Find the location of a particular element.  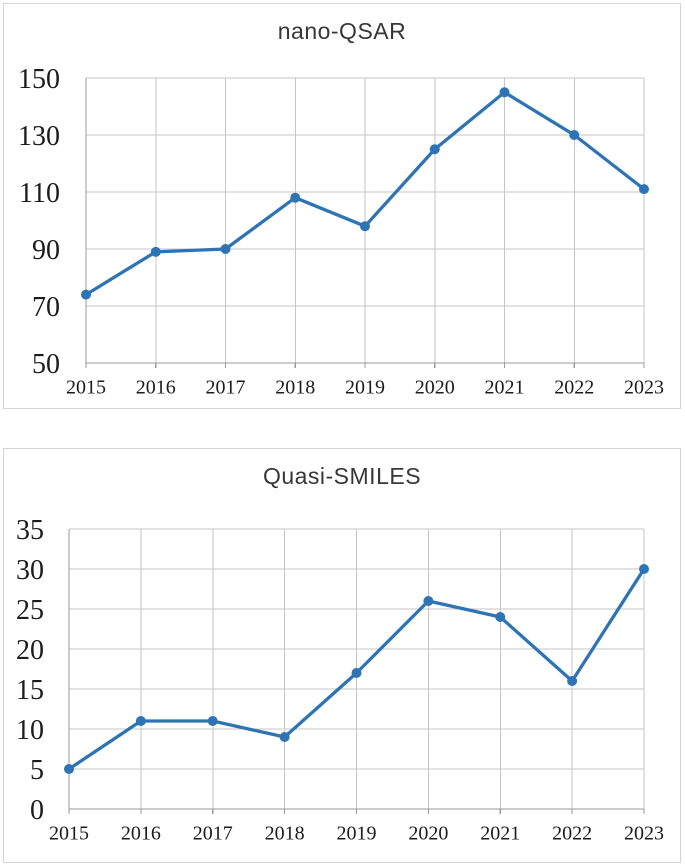

y-tick-label: 15 is located at coordinates (30, 690).